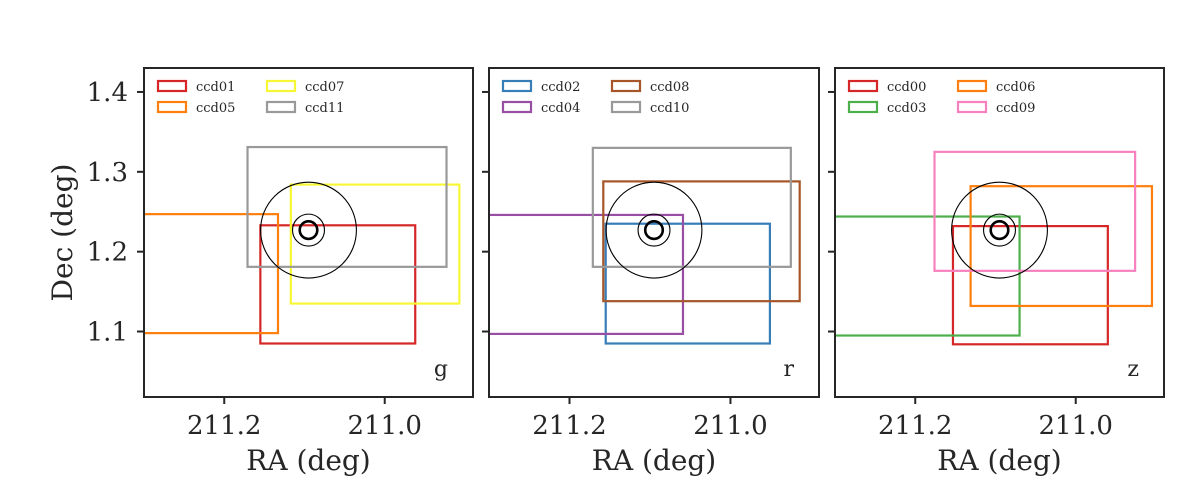 The width and height of the screenshot is (1200, 500). What do you see at coordinates (172, 86) in the screenshot?
I see `legend-swatch-ccd01` at bounding box center [172, 86].